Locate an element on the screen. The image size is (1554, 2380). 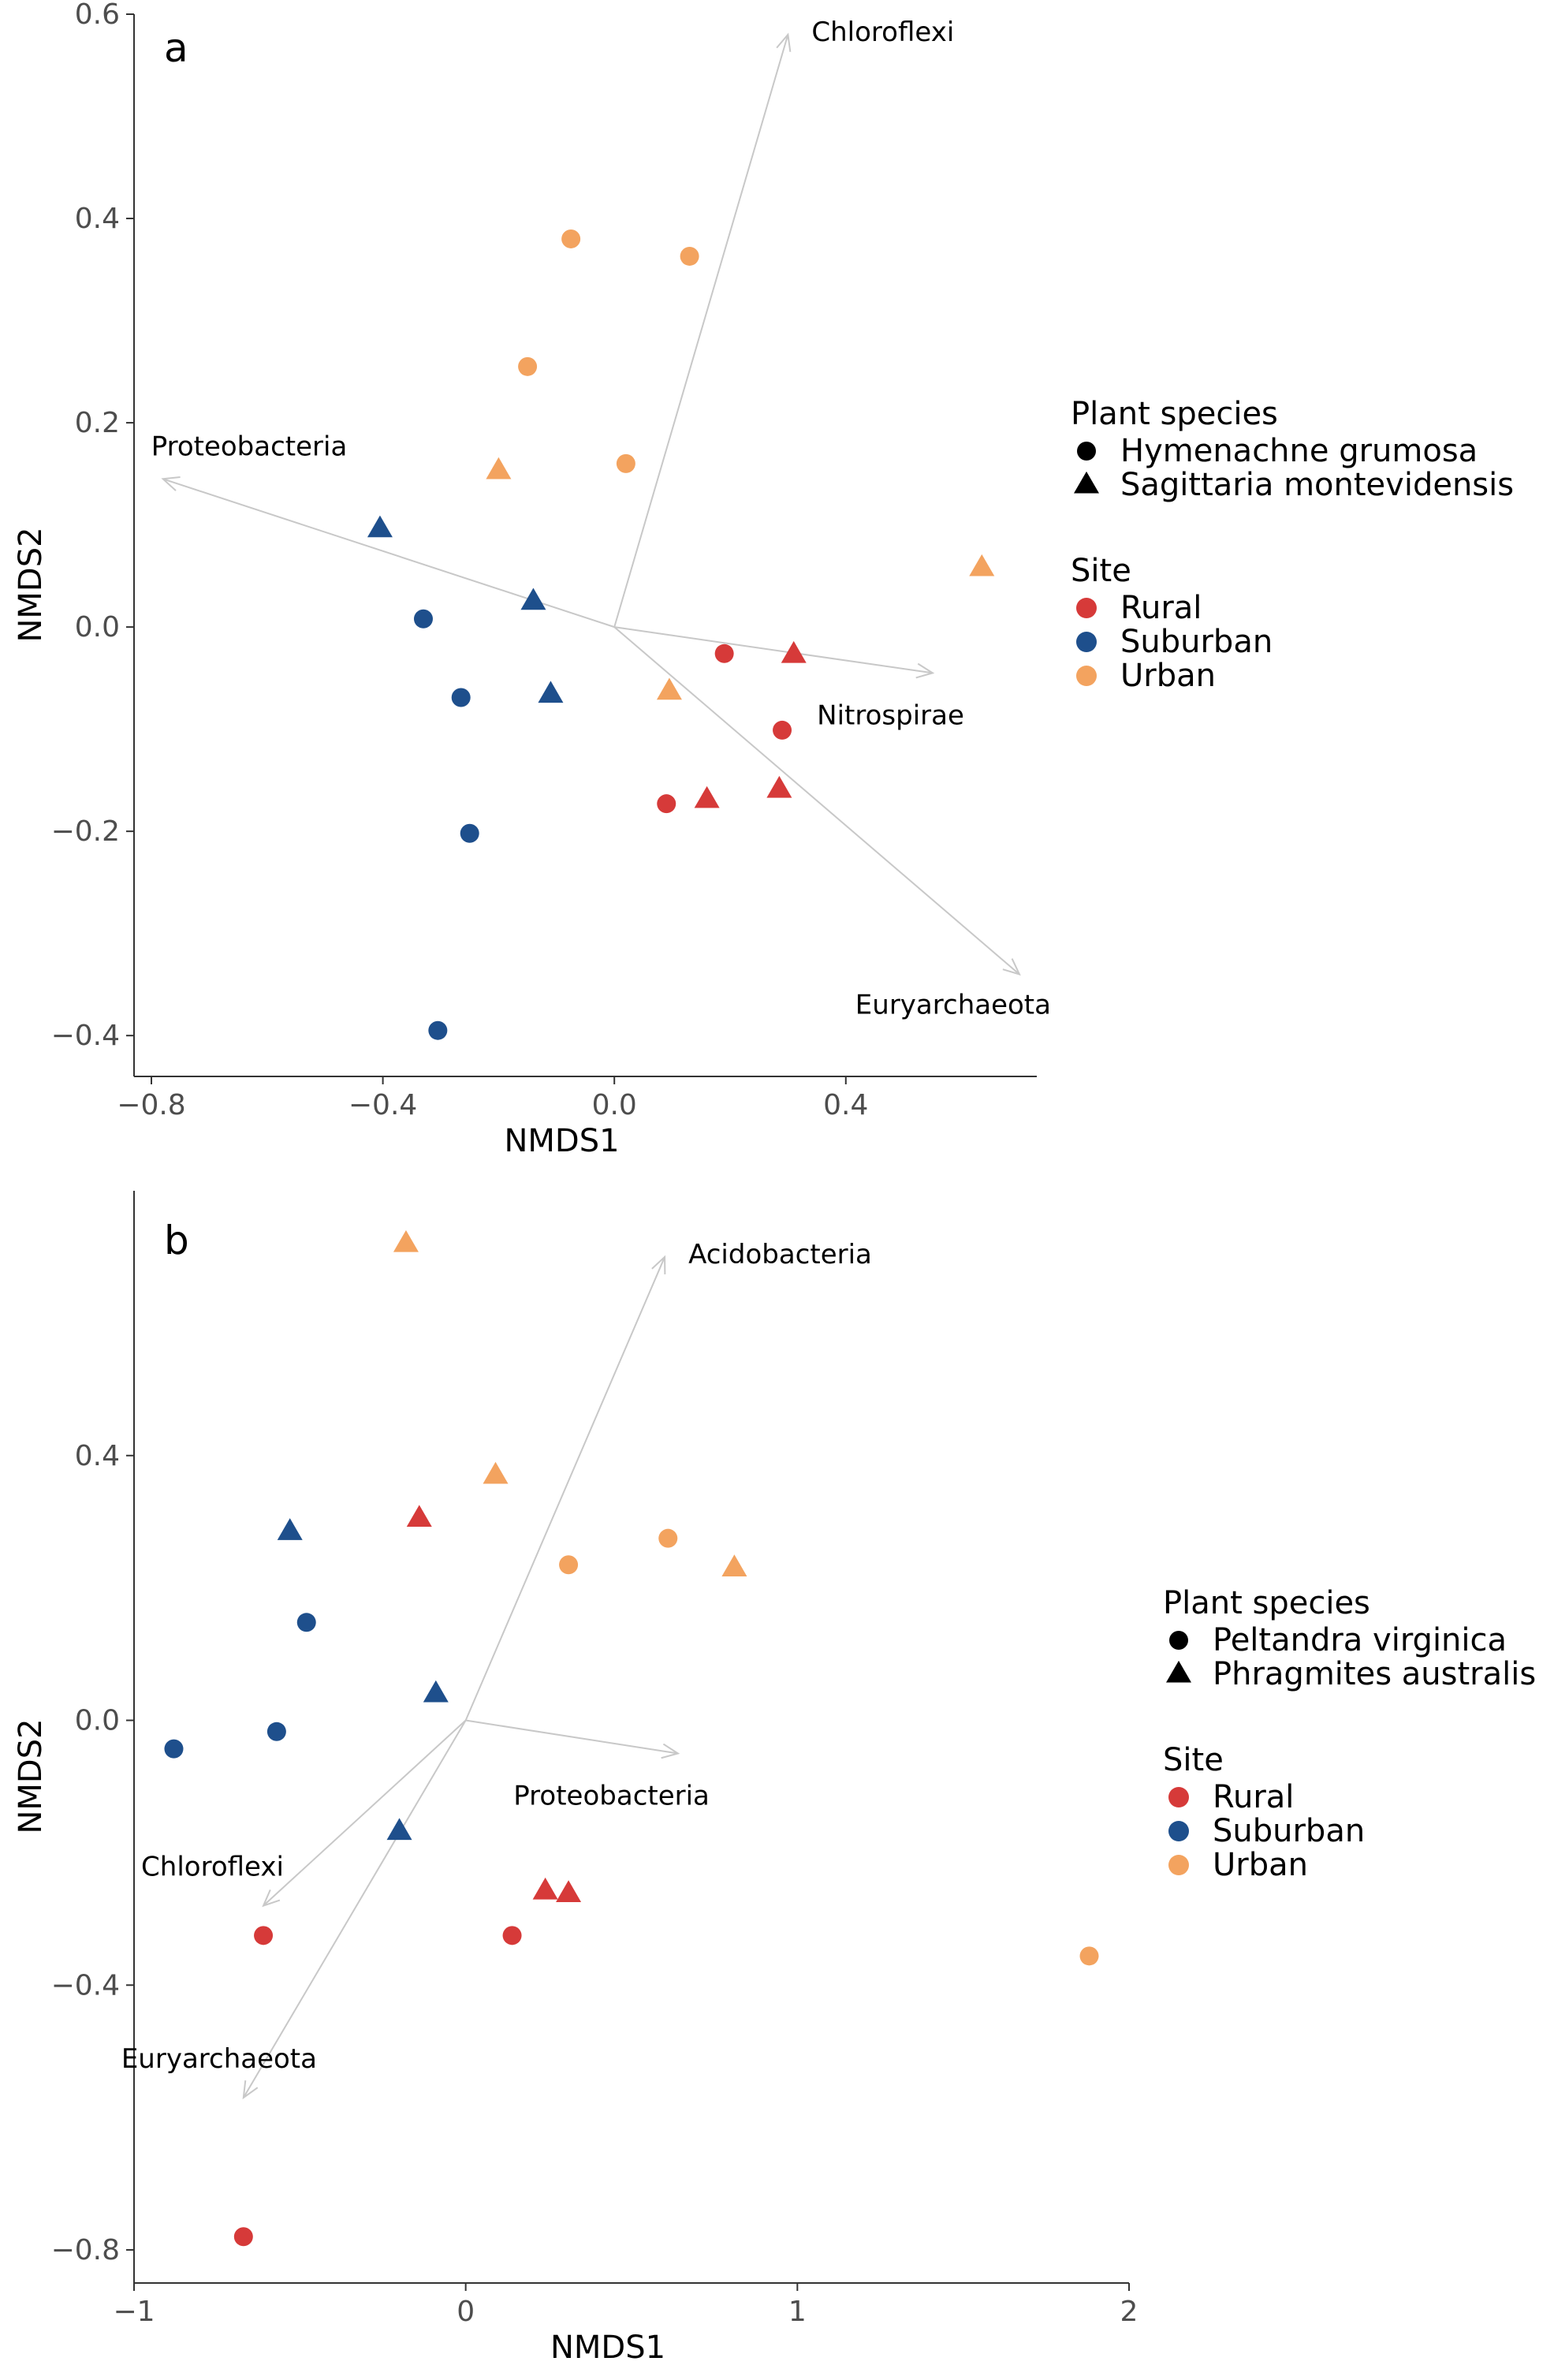
x-tick-label: 0.4 is located at coordinates (845, 1105).